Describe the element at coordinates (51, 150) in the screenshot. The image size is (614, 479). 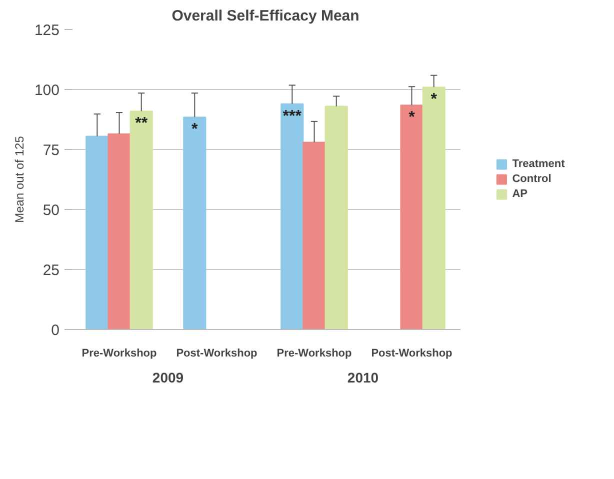
I see `y-tick-label: 75` at that location.